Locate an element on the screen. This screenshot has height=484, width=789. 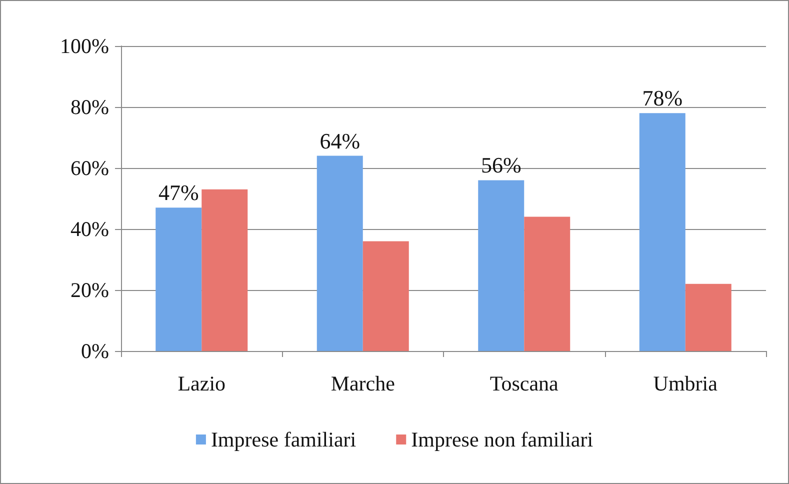
y-tick-label: 40% is located at coordinates (89, 229).